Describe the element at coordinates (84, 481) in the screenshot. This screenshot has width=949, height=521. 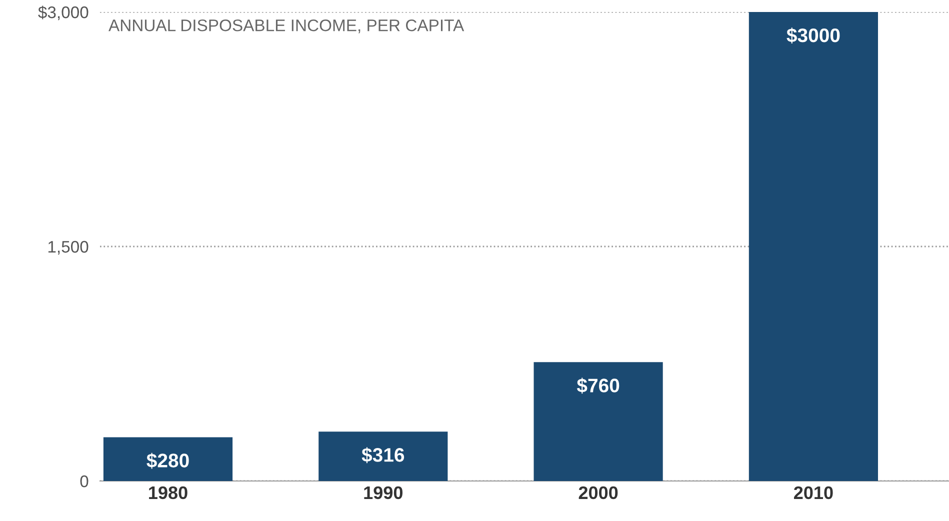
I see `y-tick-label: 0` at that location.